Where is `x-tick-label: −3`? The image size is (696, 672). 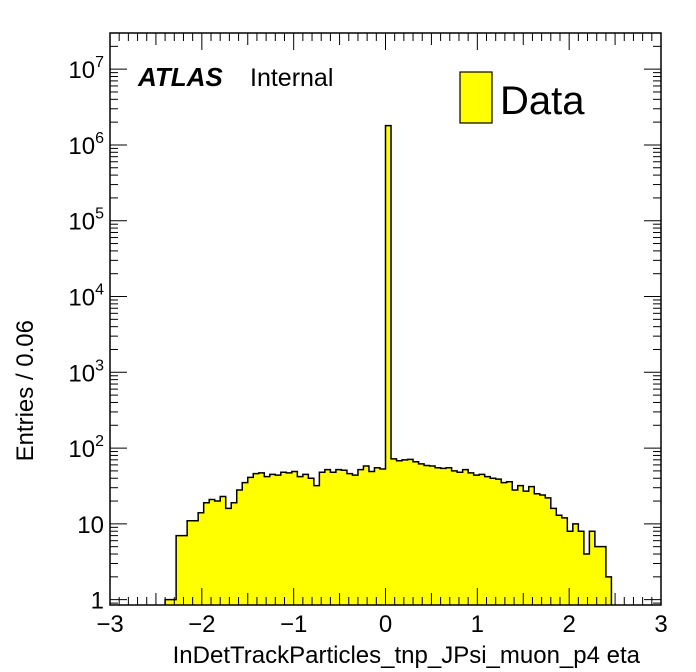 x-tick-label: −3 is located at coordinates (109, 624).